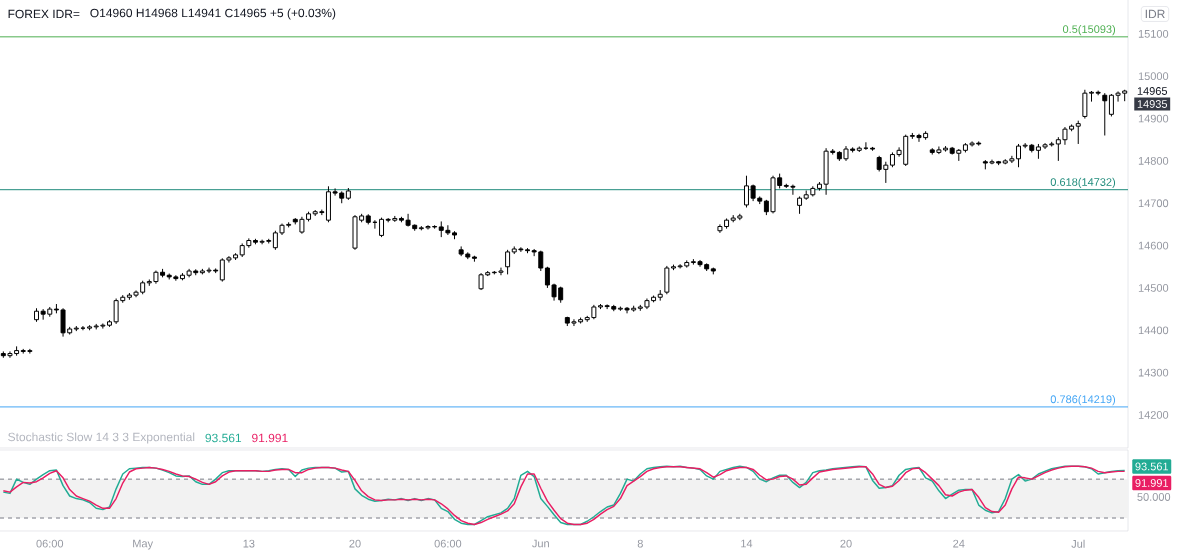  I want to click on chart-title: Stochastic Slow 14 3 3 Exponential, so click(101, 438).